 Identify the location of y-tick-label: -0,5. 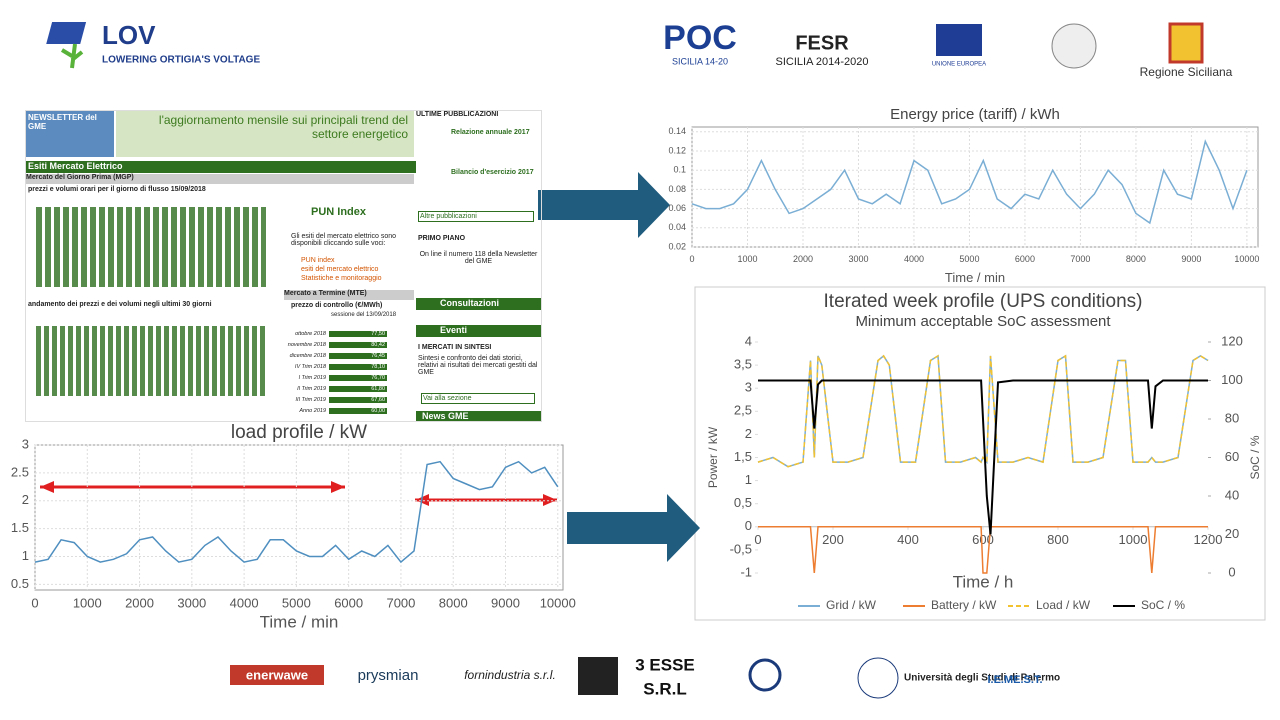
(741, 548).